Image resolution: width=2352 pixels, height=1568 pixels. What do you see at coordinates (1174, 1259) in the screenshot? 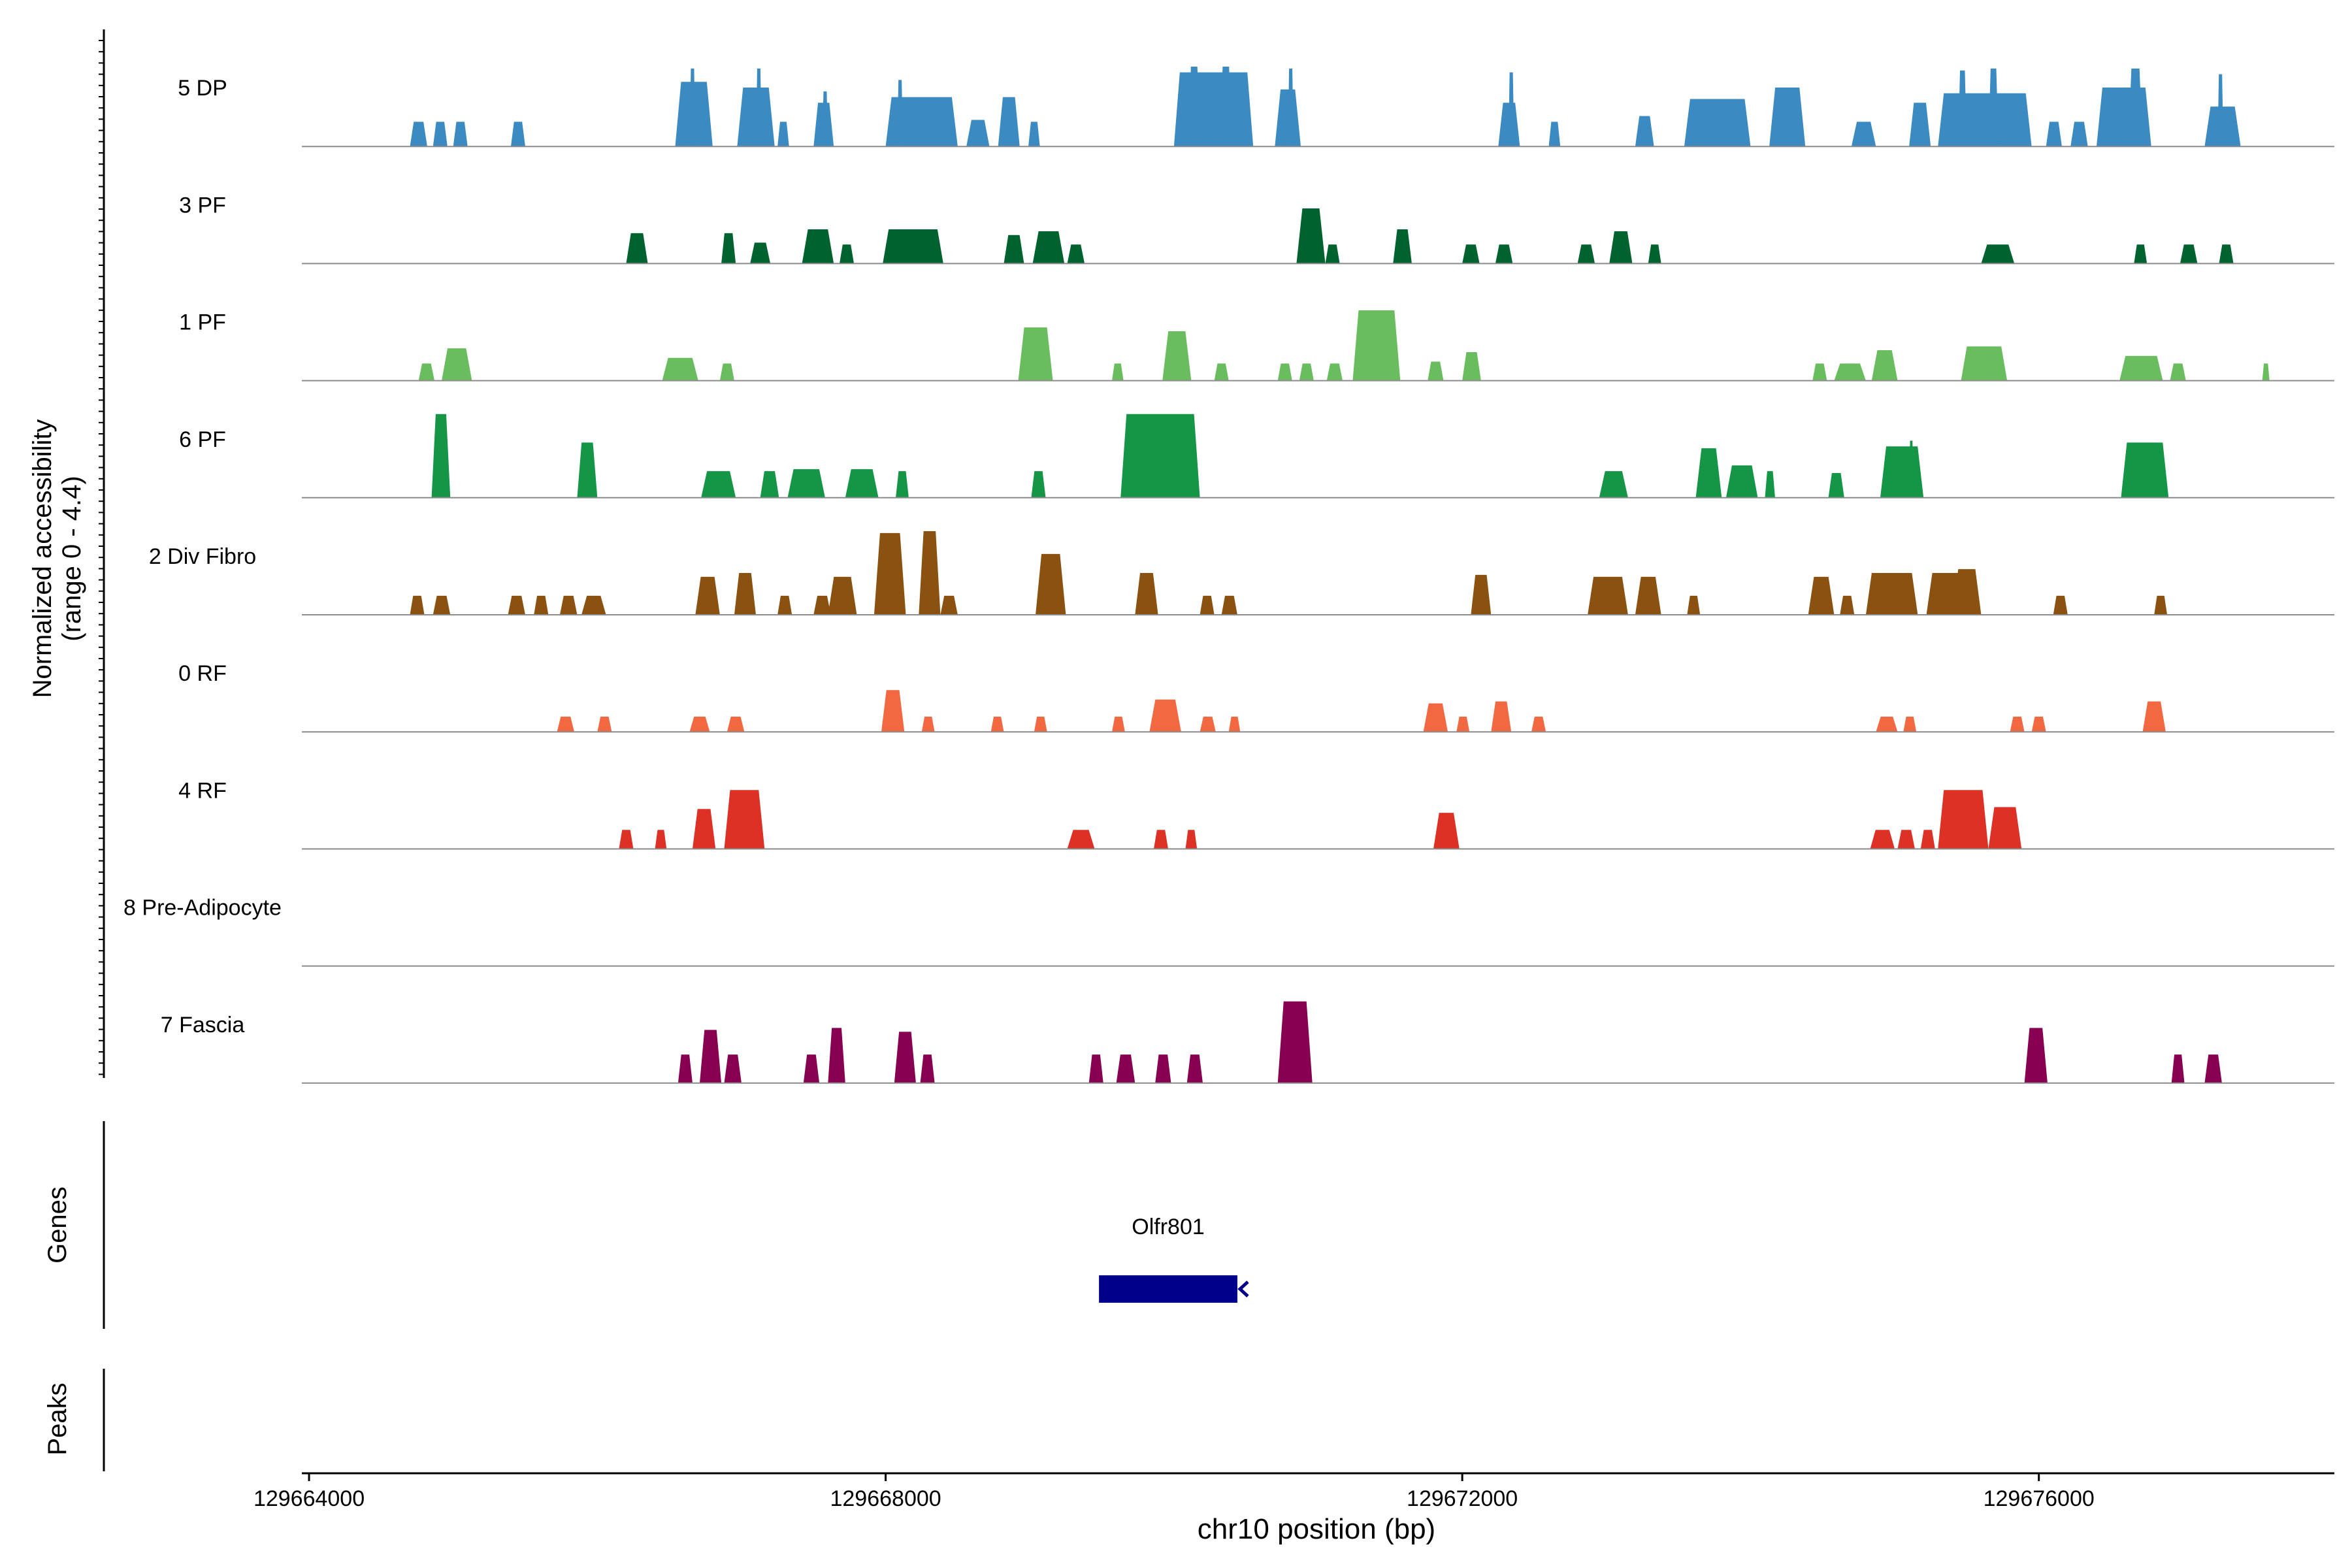
I see `gene-track: Olfr801` at bounding box center [1174, 1259].